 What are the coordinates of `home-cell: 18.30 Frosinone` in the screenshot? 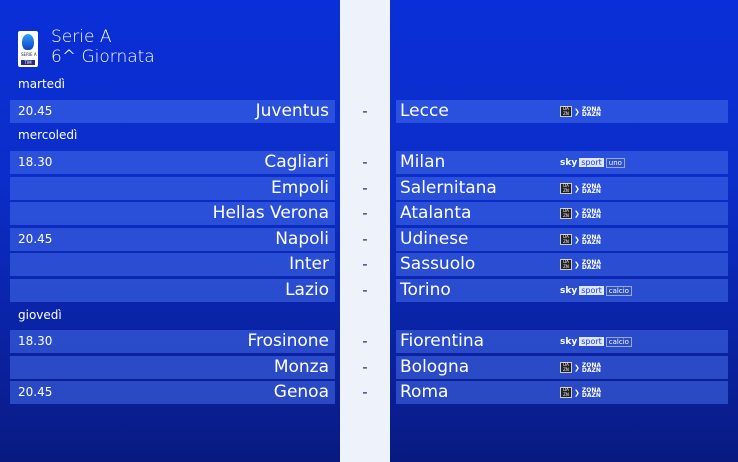 It's located at (172, 341).